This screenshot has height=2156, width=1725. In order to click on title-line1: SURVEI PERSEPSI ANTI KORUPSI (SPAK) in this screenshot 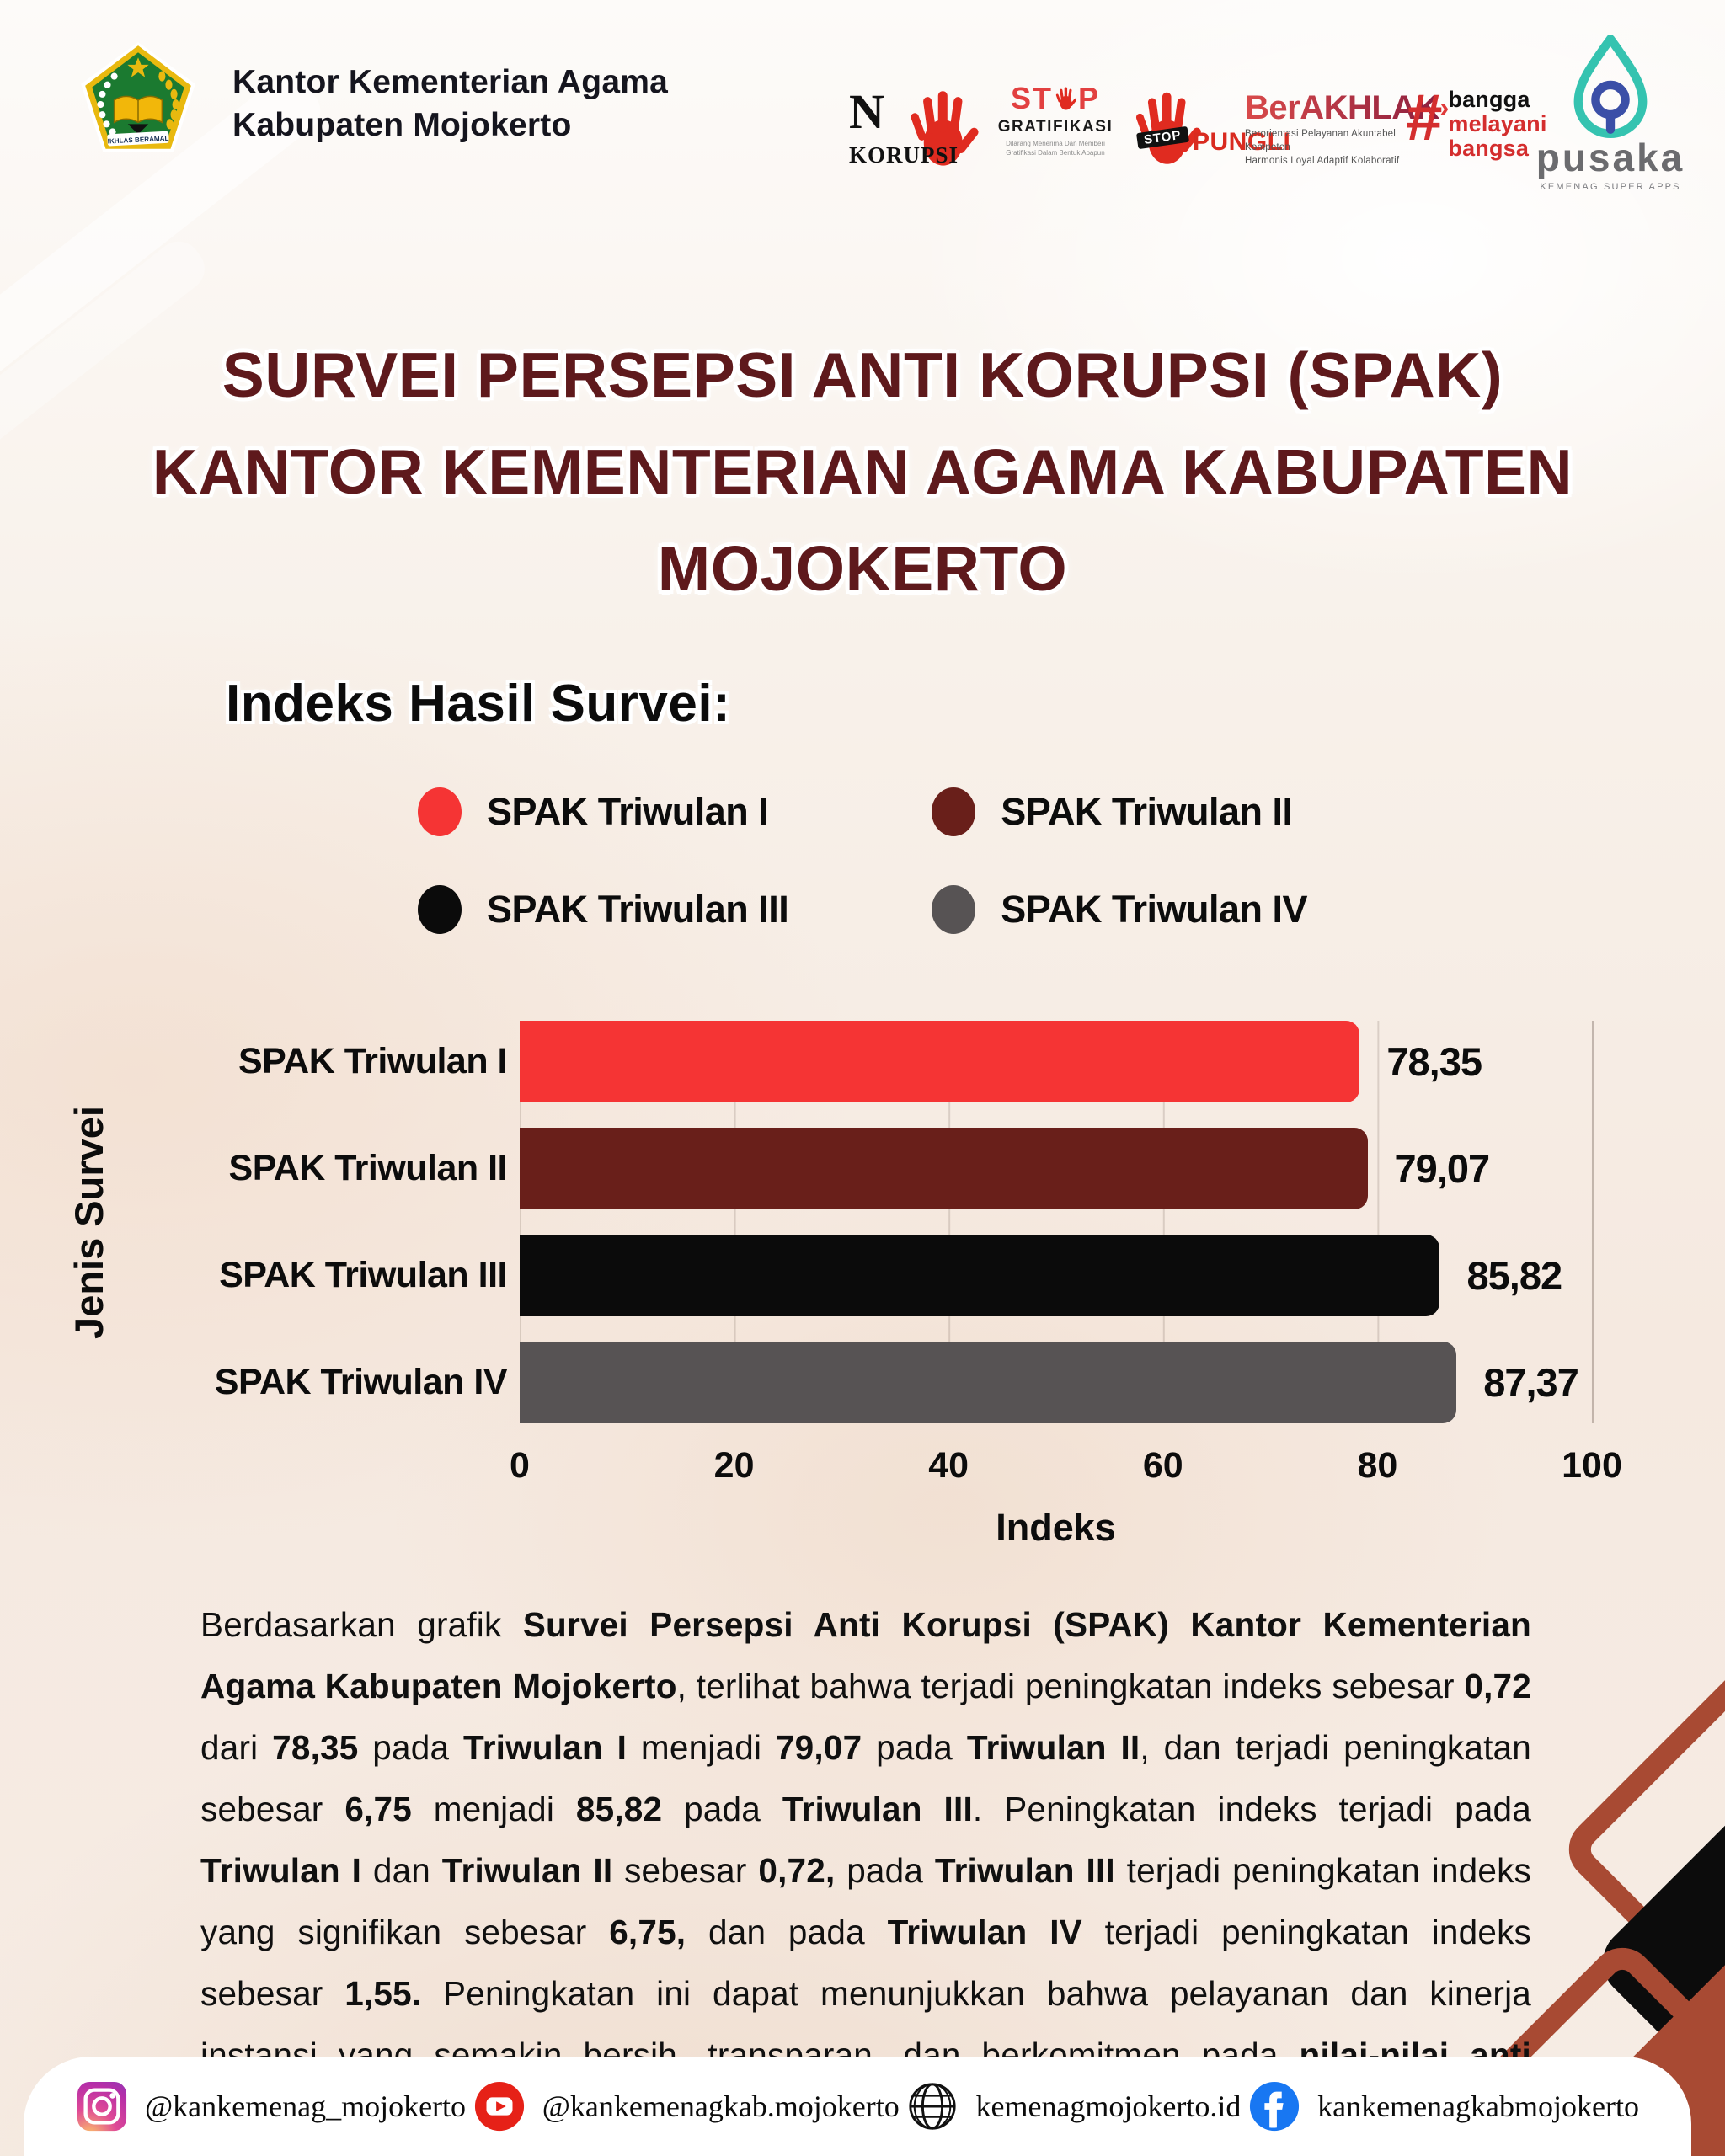, I will do `click(862, 374)`.